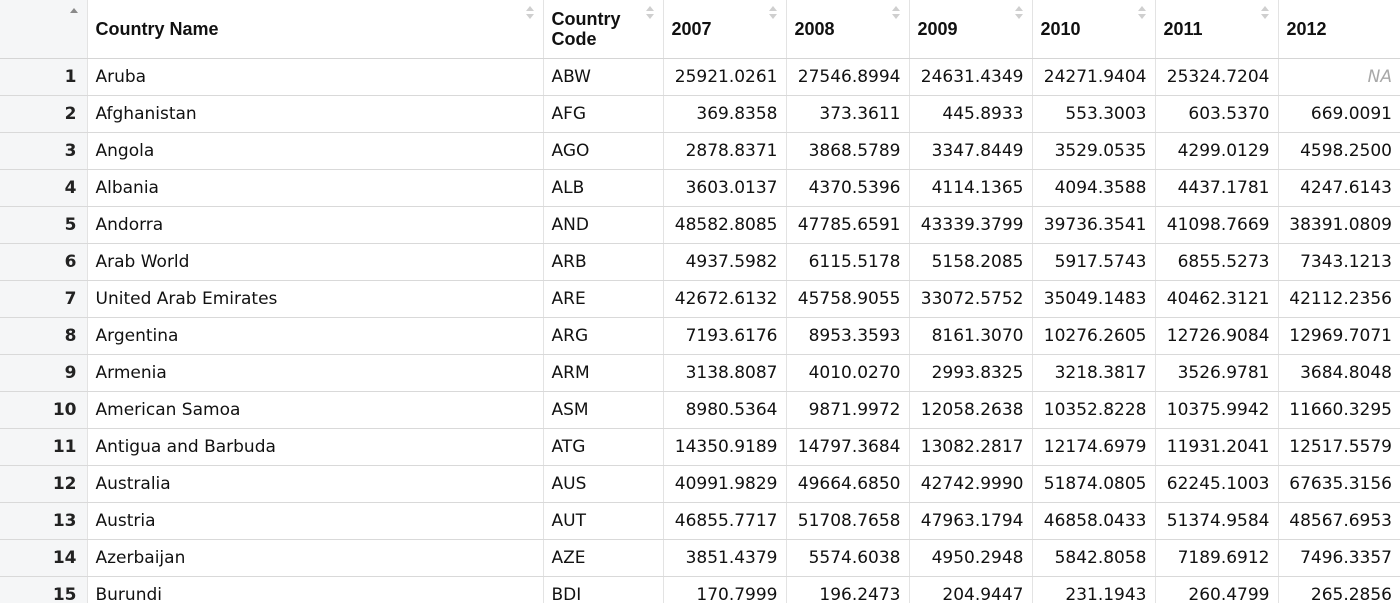 The width and height of the screenshot is (1400, 603). What do you see at coordinates (1217, 336) in the screenshot?
I see `value-cell-2011: 12726.9084` at bounding box center [1217, 336].